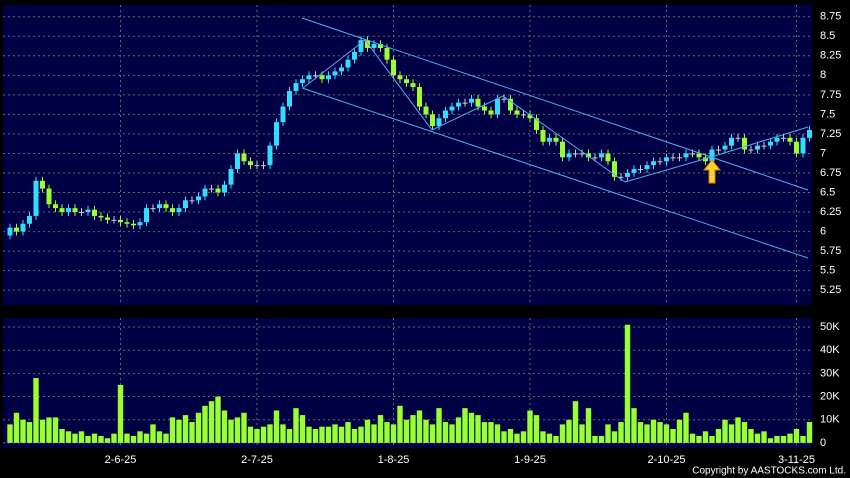 The width and height of the screenshot is (850, 478). I want to click on y-tick-label: 5.75, so click(830, 251).